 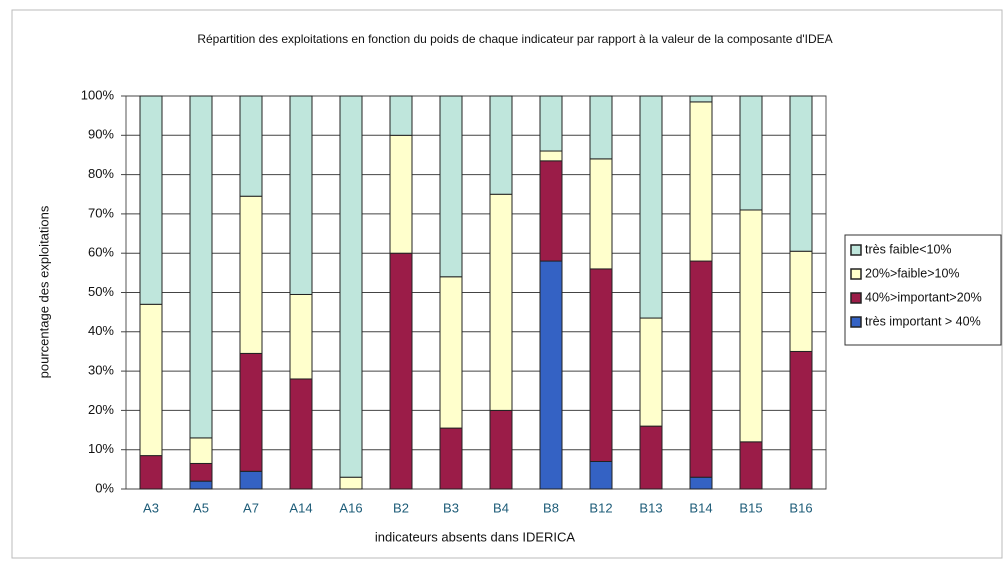 What do you see at coordinates (750, 507) in the screenshot?
I see `x-tick-label: B15` at bounding box center [750, 507].